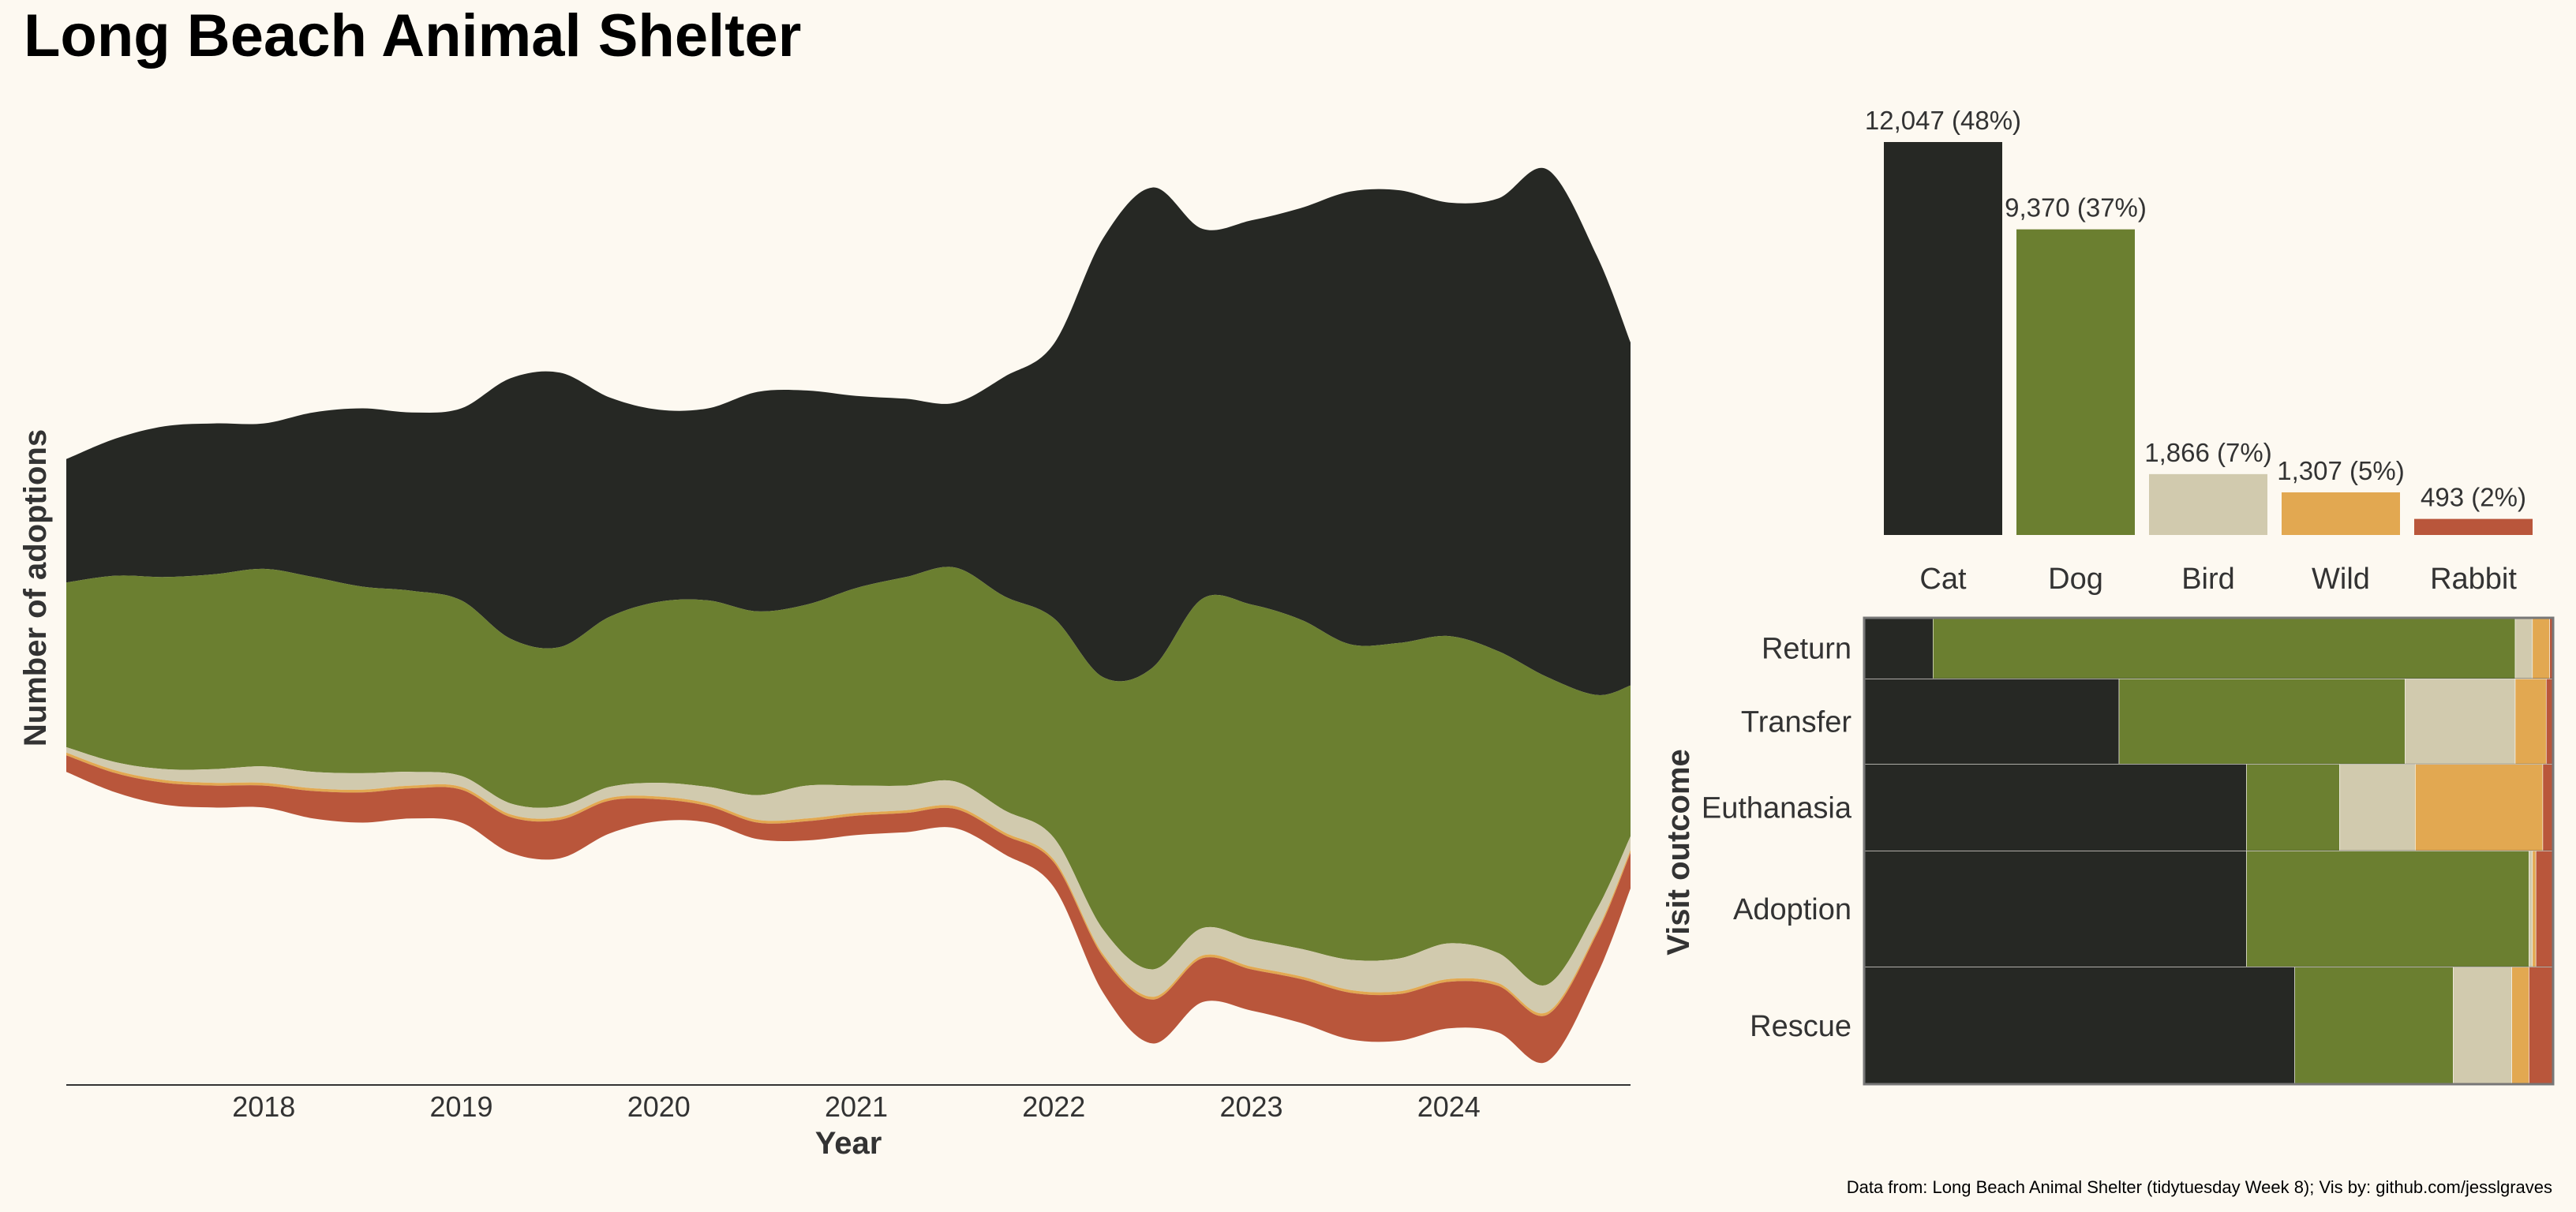  Describe the element at coordinates (1807, 649) in the screenshot. I see `mosaic-row-label: Return` at that location.